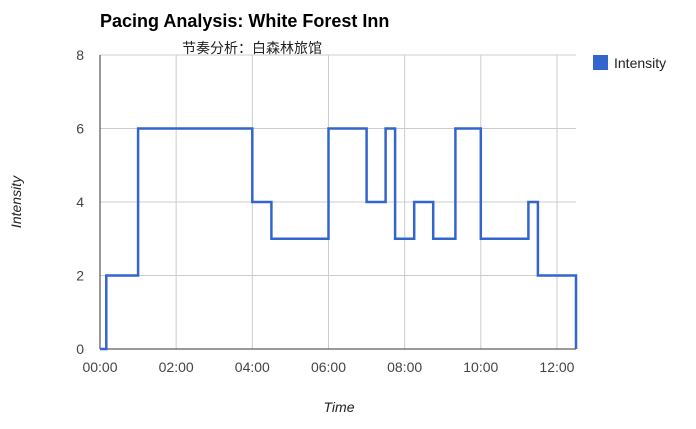  Describe the element at coordinates (80, 129) in the screenshot. I see `y-tick-label: 6` at that location.